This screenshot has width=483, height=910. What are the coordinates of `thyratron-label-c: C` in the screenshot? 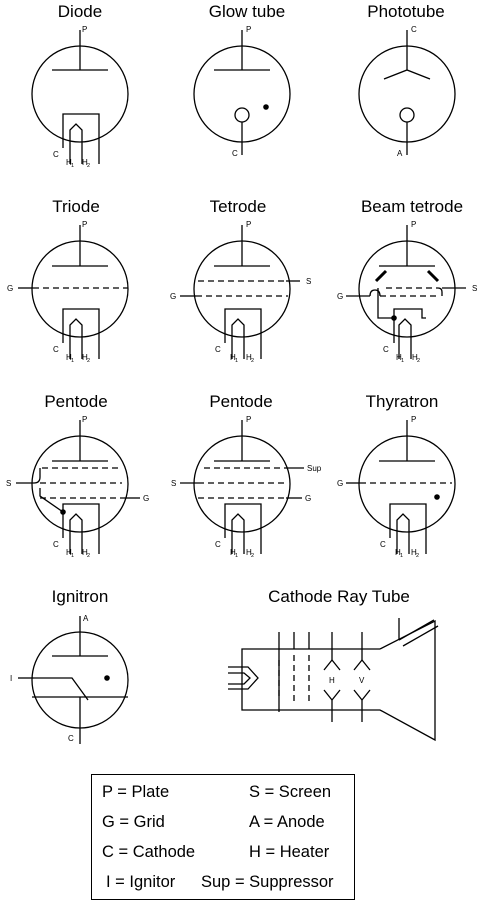 It's located at (383, 544).